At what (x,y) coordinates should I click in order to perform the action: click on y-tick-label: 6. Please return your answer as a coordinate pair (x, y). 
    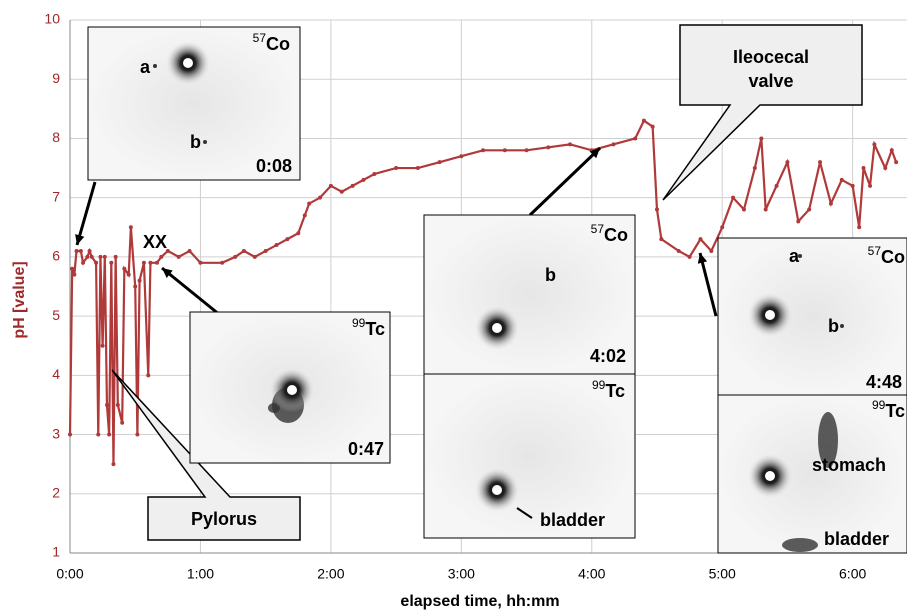
    Looking at the image, I should click on (56, 256).